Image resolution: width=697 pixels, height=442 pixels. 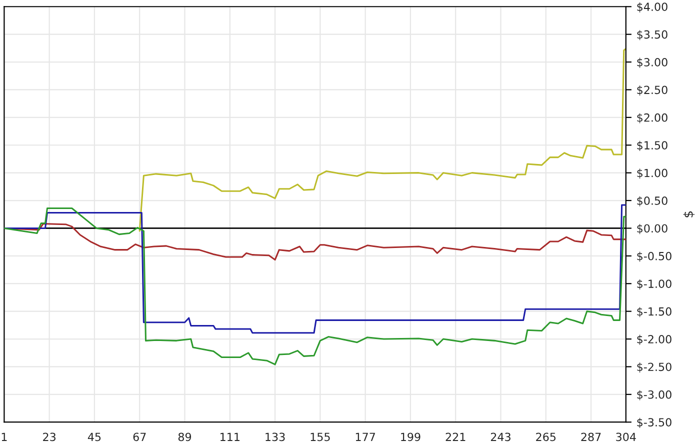 What do you see at coordinates (410, 437) in the screenshot?
I see `x-tick-label: 199` at bounding box center [410, 437].